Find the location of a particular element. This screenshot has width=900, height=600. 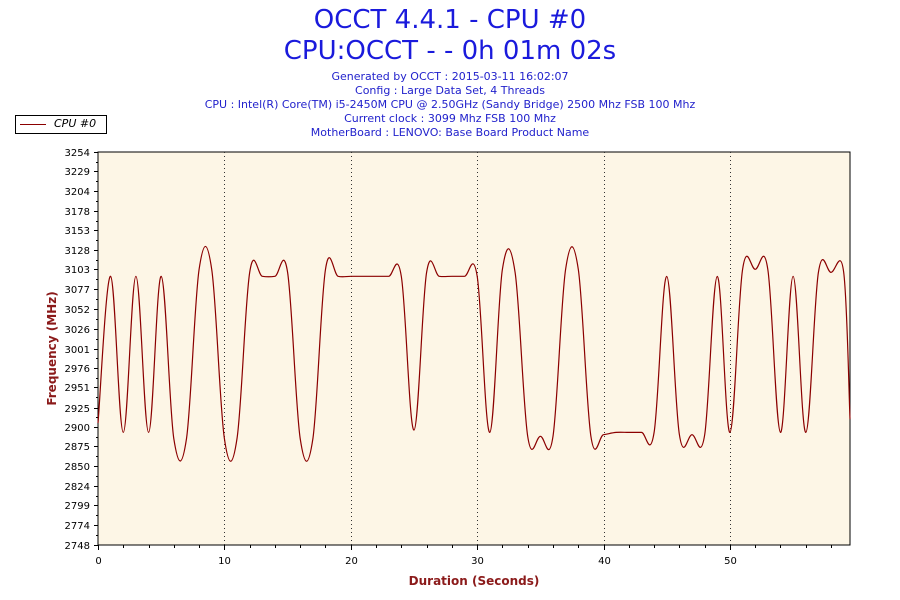

legend: CPU #0 is located at coordinates (61, 124).